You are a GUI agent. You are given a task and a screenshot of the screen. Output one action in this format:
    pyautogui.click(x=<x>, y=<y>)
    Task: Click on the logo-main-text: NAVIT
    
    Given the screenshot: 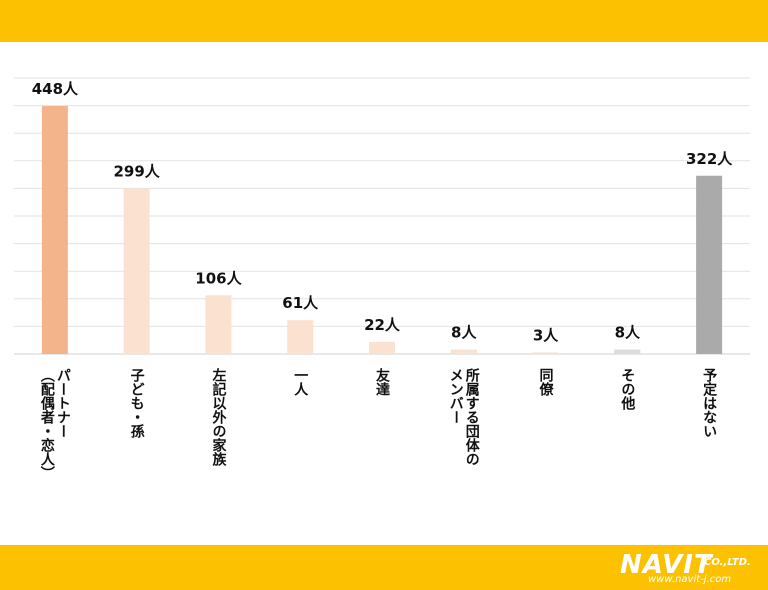 What is the action you would take?
    pyautogui.click(x=666, y=565)
    